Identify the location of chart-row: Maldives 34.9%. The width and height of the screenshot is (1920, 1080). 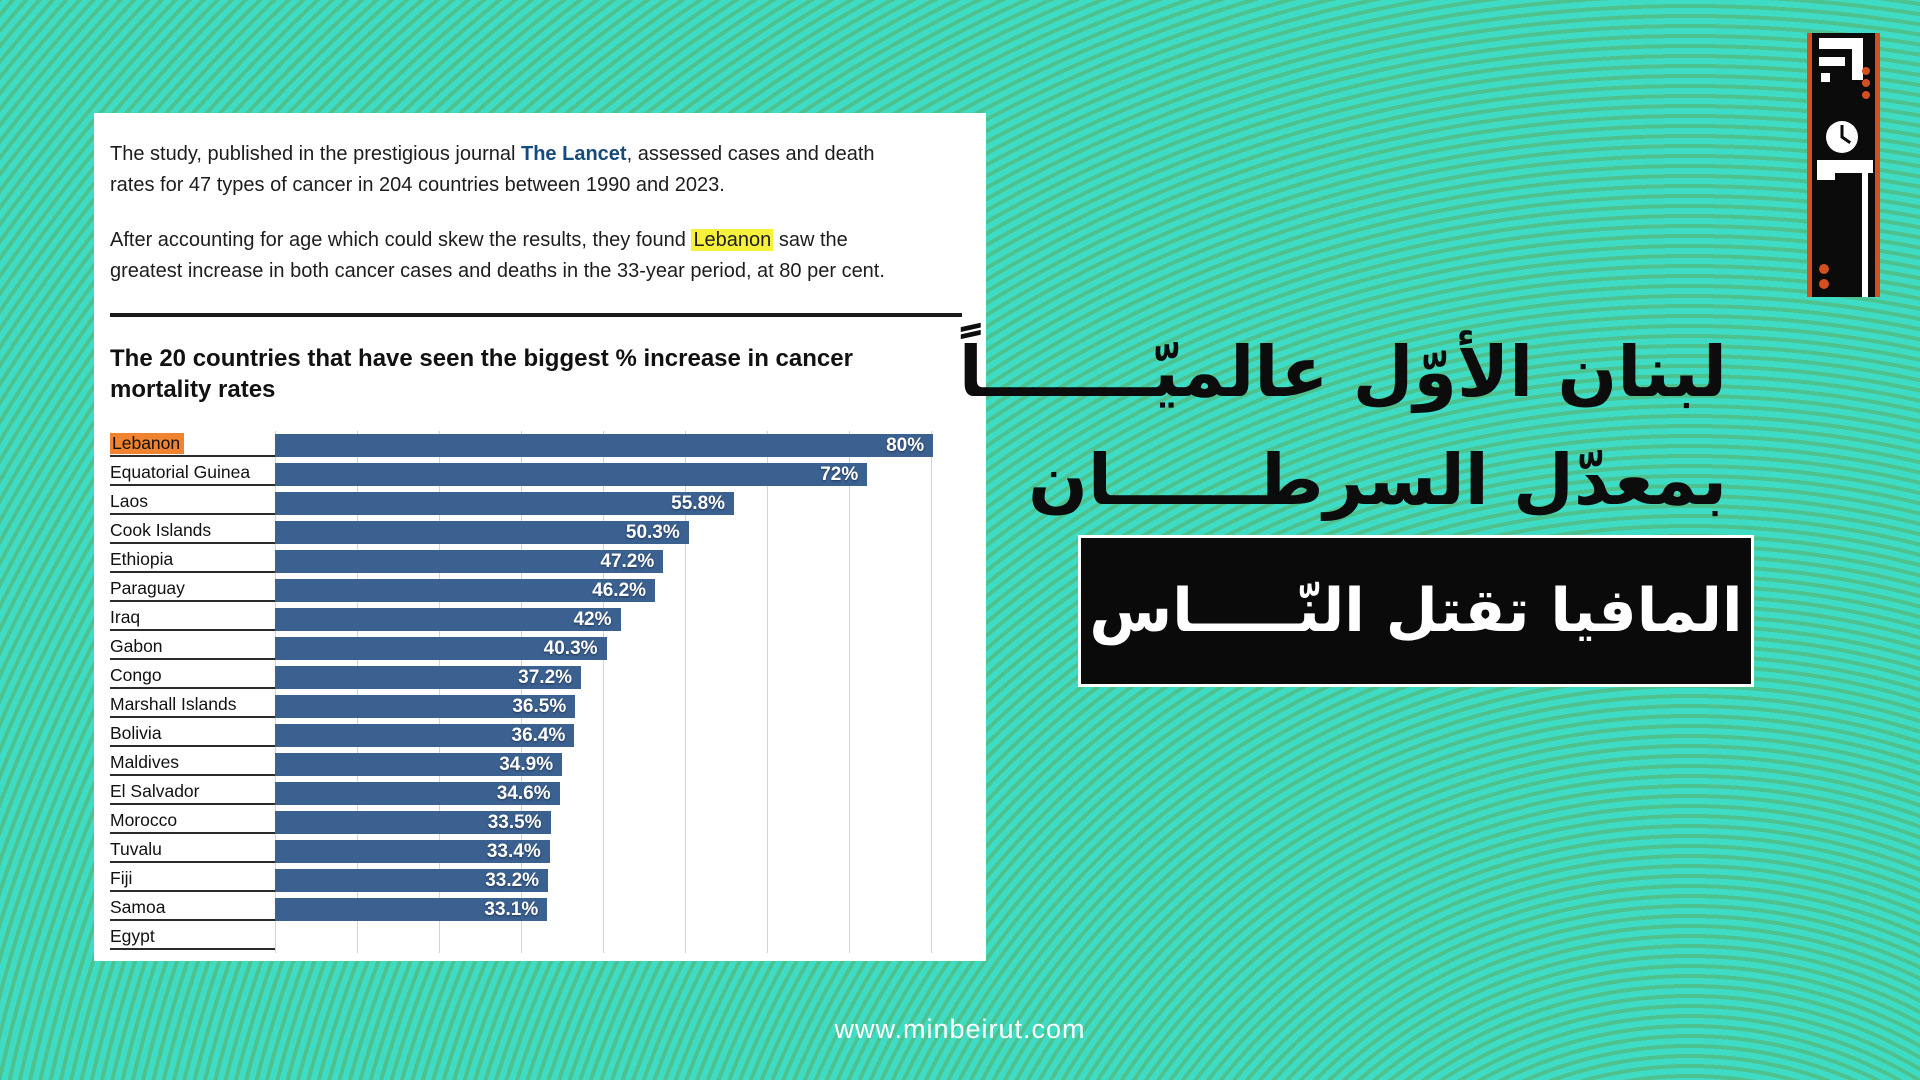
(538, 764).